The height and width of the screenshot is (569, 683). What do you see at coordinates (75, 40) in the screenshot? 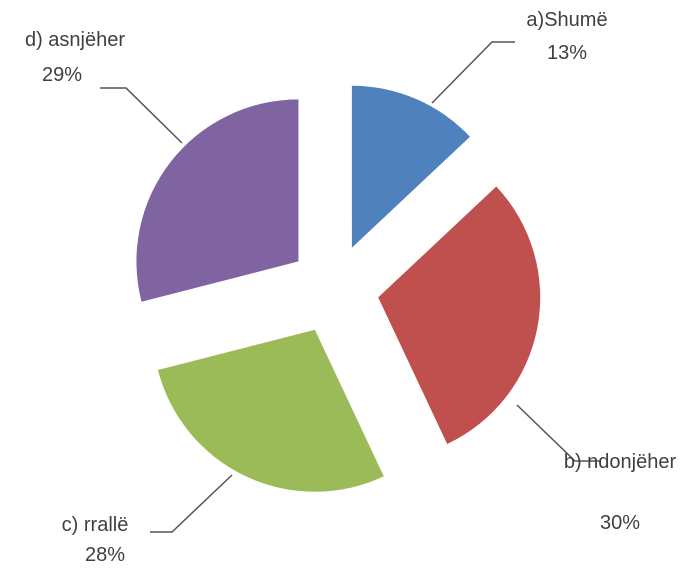
I see `slice-label: d) asnjëher` at bounding box center [75, 40].